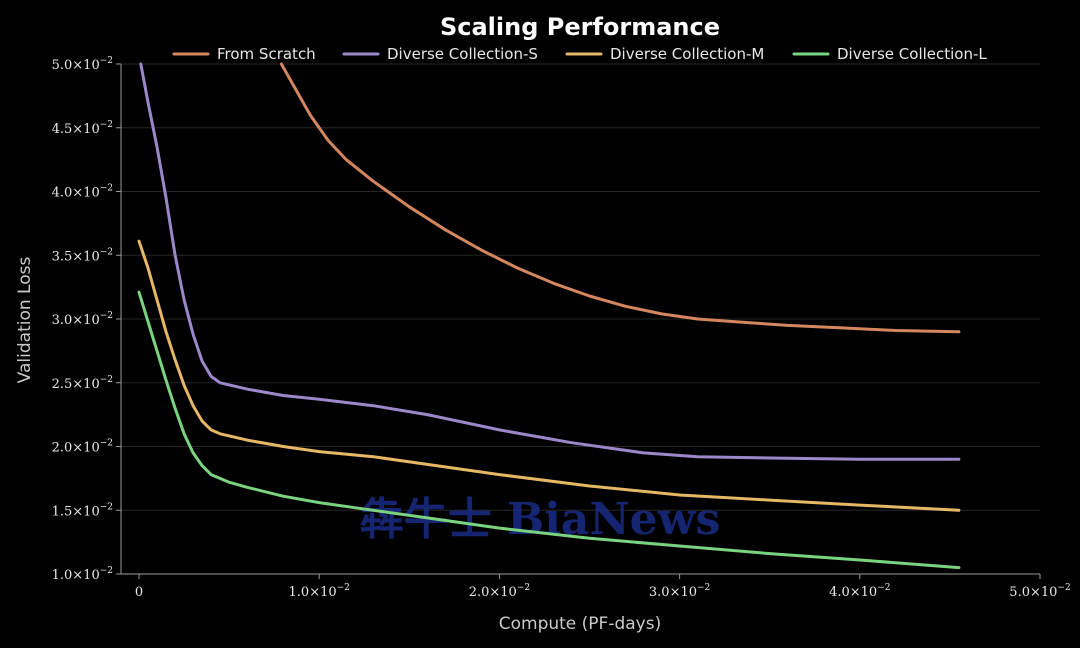 This screenshot has height=648, width=1080. What do you see at coordinates (679, 591) in the screenshot?
I see `x-tick-label: 3.0×10⁻²` at bounding box center [679, 591].